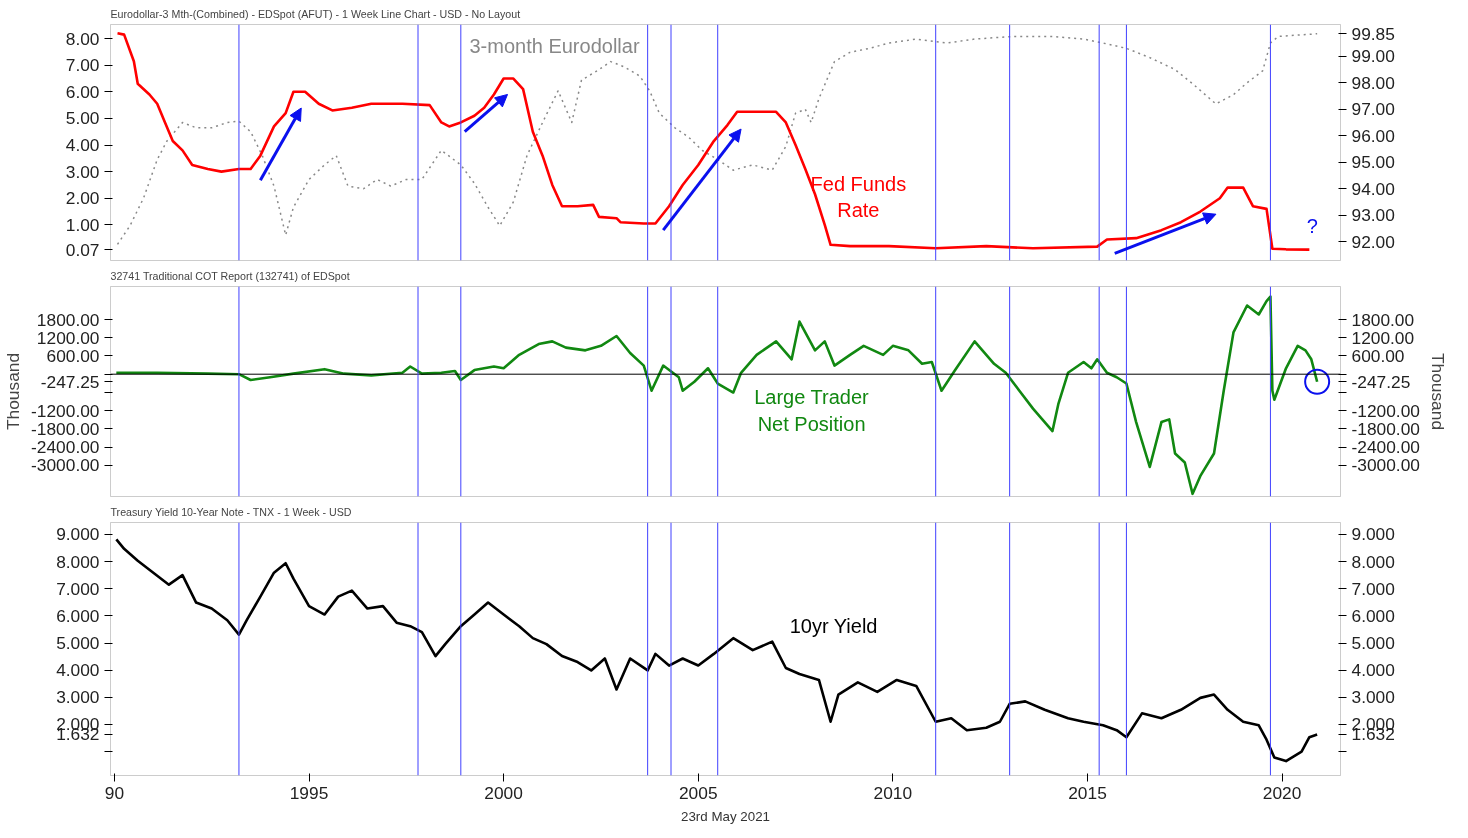  What do you see at coordinates (82, 171) in the screenshot?
I see `y-tick-label: 3.00` at bounding box center [82, 171].